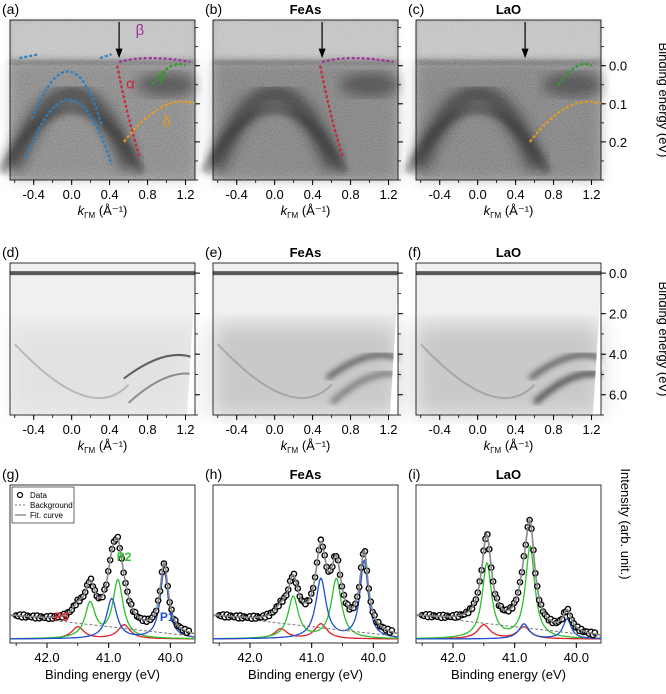 The width and height of the screenshot is (666, 694). Describe the element at coordinates (618, 354) in the screenshot. I see `y-tick-label: 4.0` at that location.